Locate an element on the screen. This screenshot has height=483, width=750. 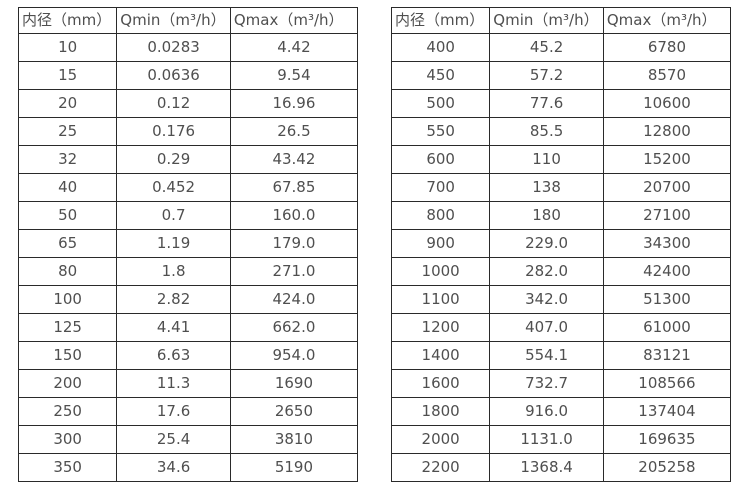
cell-qmin: 180 is located at coordinates (546, 215).